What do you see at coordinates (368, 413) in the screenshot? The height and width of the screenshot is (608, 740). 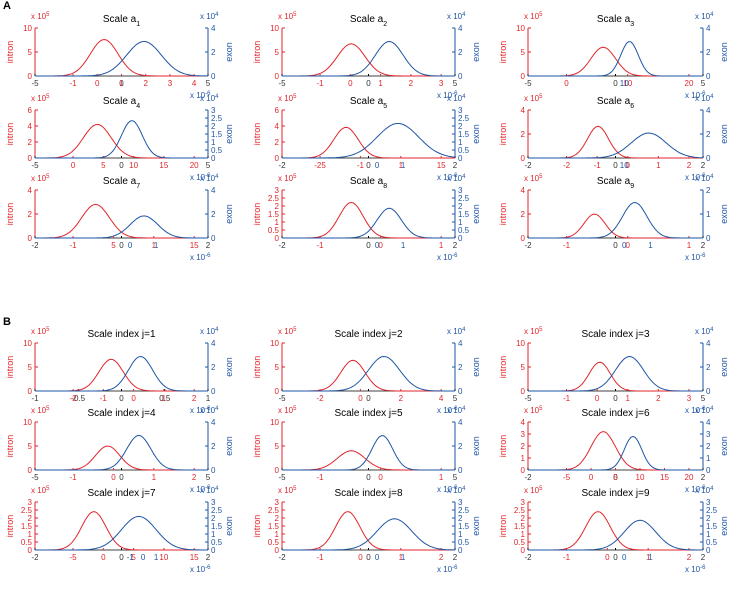 I see `chart-title: Scale index j=5` at bounding box center [368, 413].